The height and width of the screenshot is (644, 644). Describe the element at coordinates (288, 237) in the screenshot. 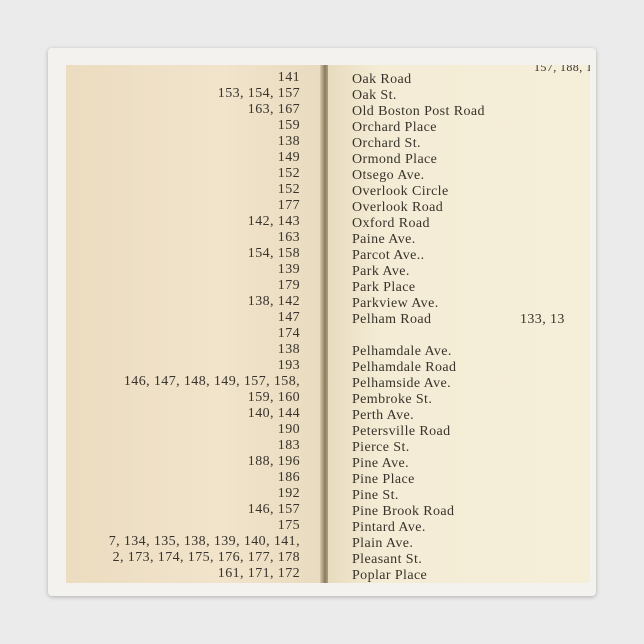

I see `page-numbers: 163` at that location.